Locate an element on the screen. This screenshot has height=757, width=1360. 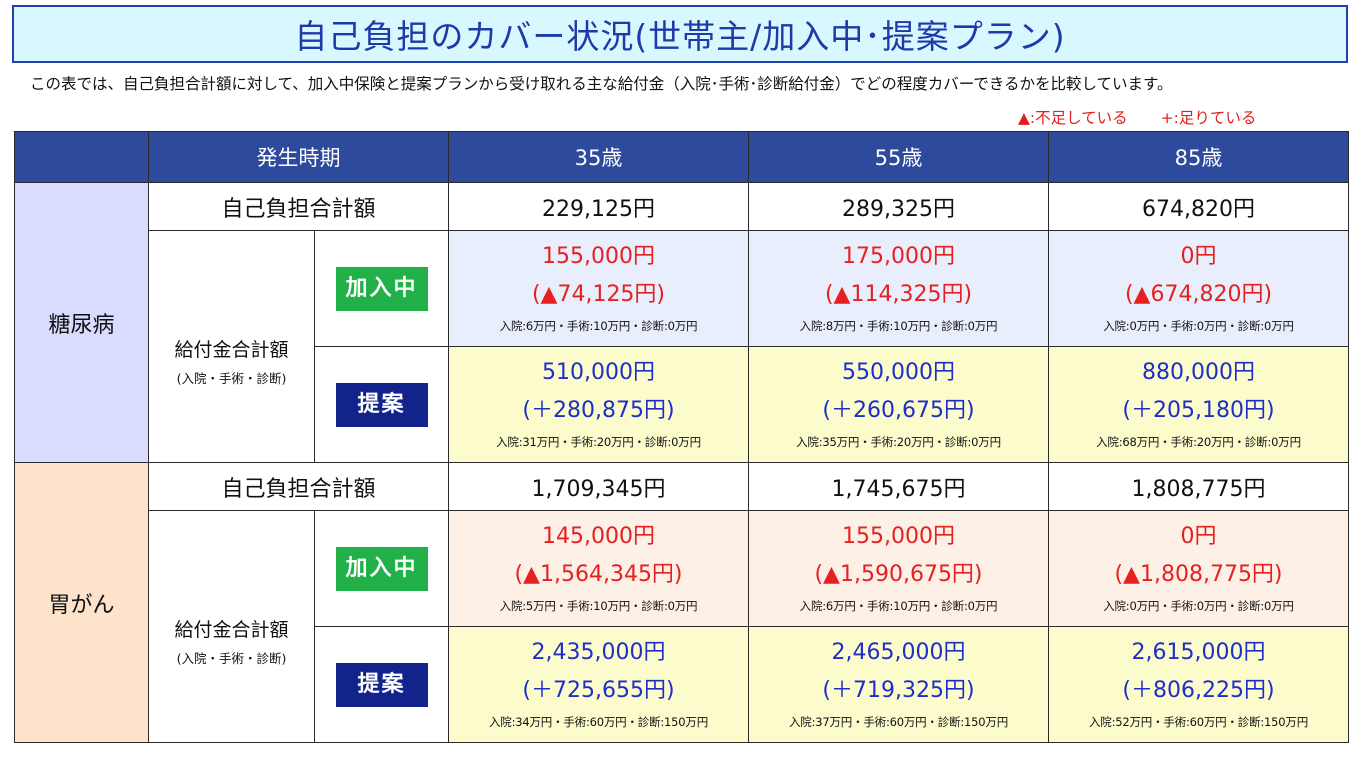
current-detail: 入院:8万円・手術:10万円・診断:0万円 is located at coordinates (898, 325).